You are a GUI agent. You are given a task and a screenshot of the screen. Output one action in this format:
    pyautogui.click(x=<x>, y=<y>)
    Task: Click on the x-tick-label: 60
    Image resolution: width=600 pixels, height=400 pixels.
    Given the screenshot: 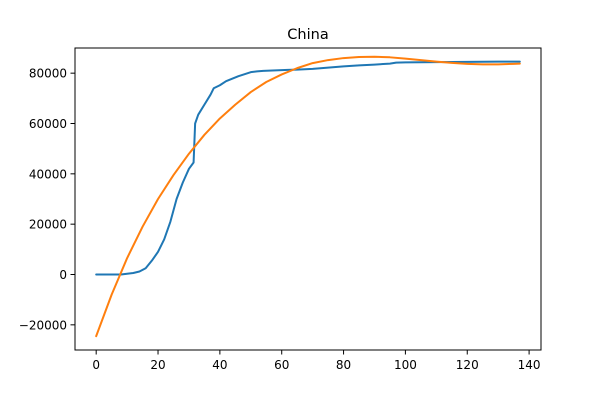 What is the action you would take?
    pyautogui.click(x=281, y=365)
    